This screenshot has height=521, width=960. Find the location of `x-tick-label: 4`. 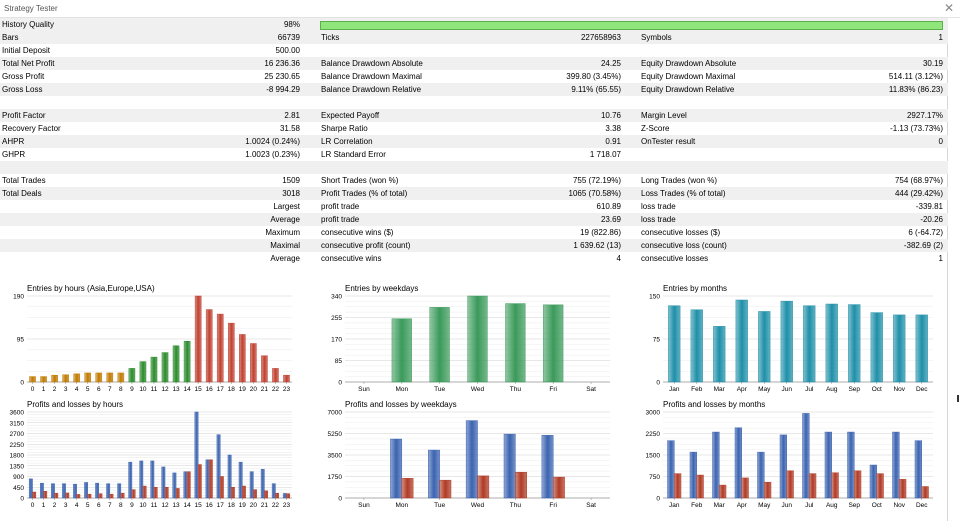

x-tick-label: 4 is located at coordinates (77, 505).